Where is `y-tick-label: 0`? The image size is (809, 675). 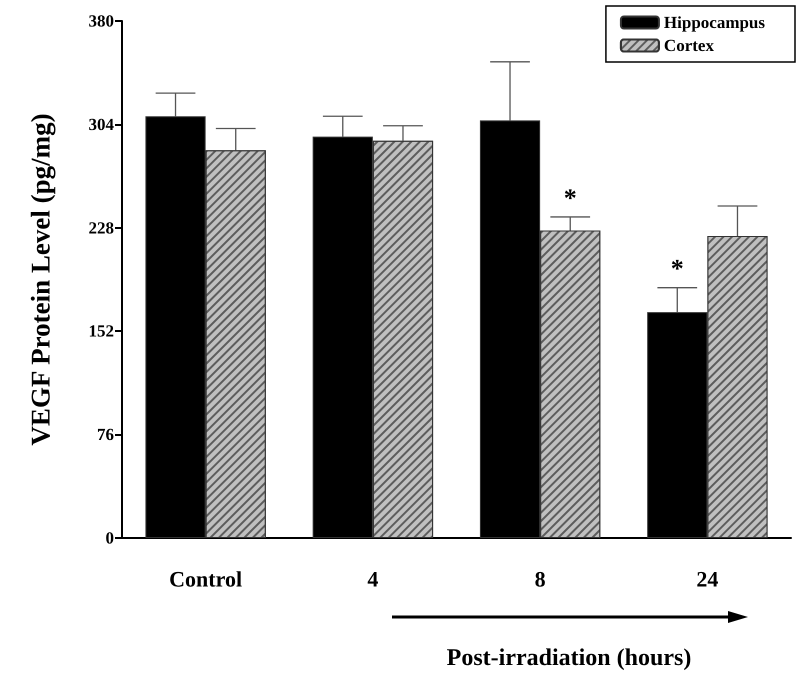
y-tick-label: 0 is located at coordinates (110, 538).